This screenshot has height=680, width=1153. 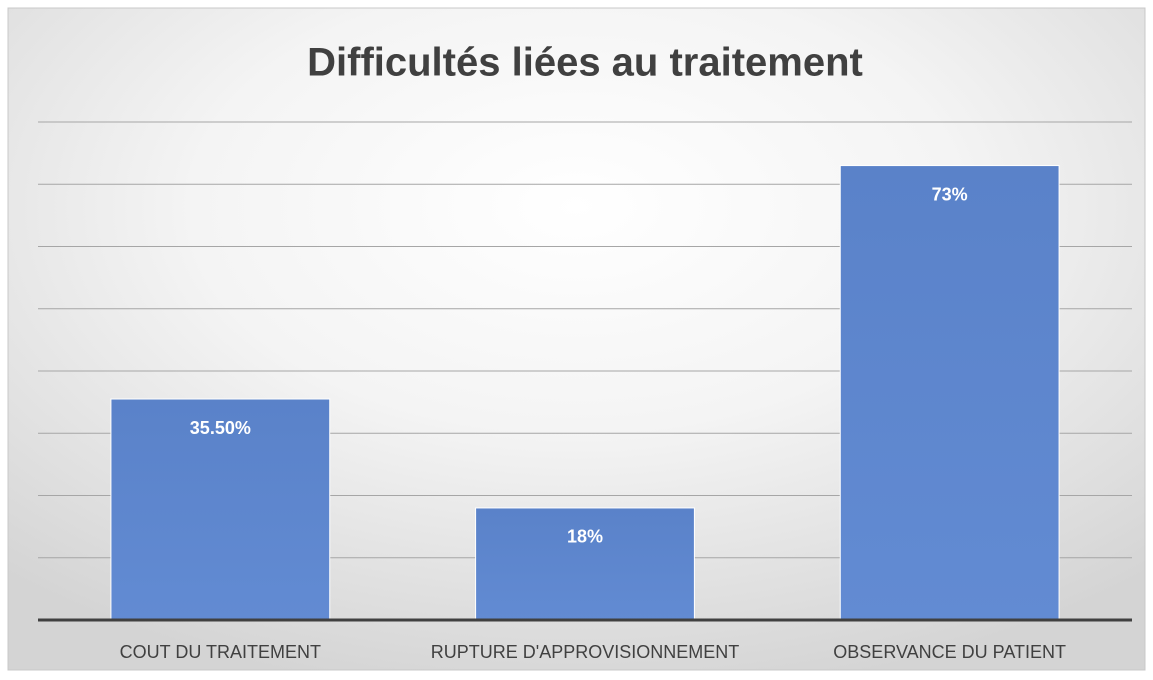 What do you see at coordinates (220, 428) in the screenshot?
I see `data-label: 35.50%` at bounding box center [220, 428].